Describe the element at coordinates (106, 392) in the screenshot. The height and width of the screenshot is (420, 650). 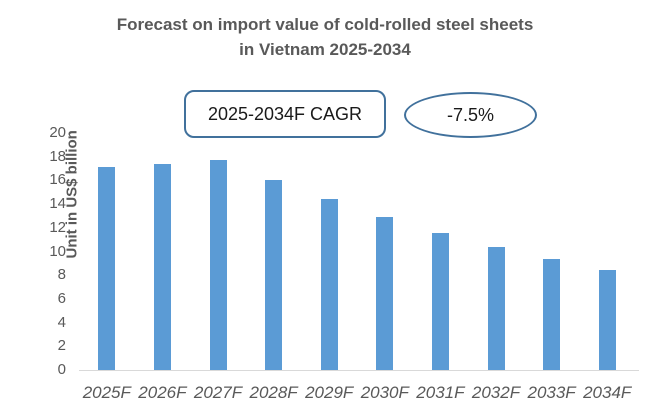
I see `x-axis-tick-label: 2025F` at that location.